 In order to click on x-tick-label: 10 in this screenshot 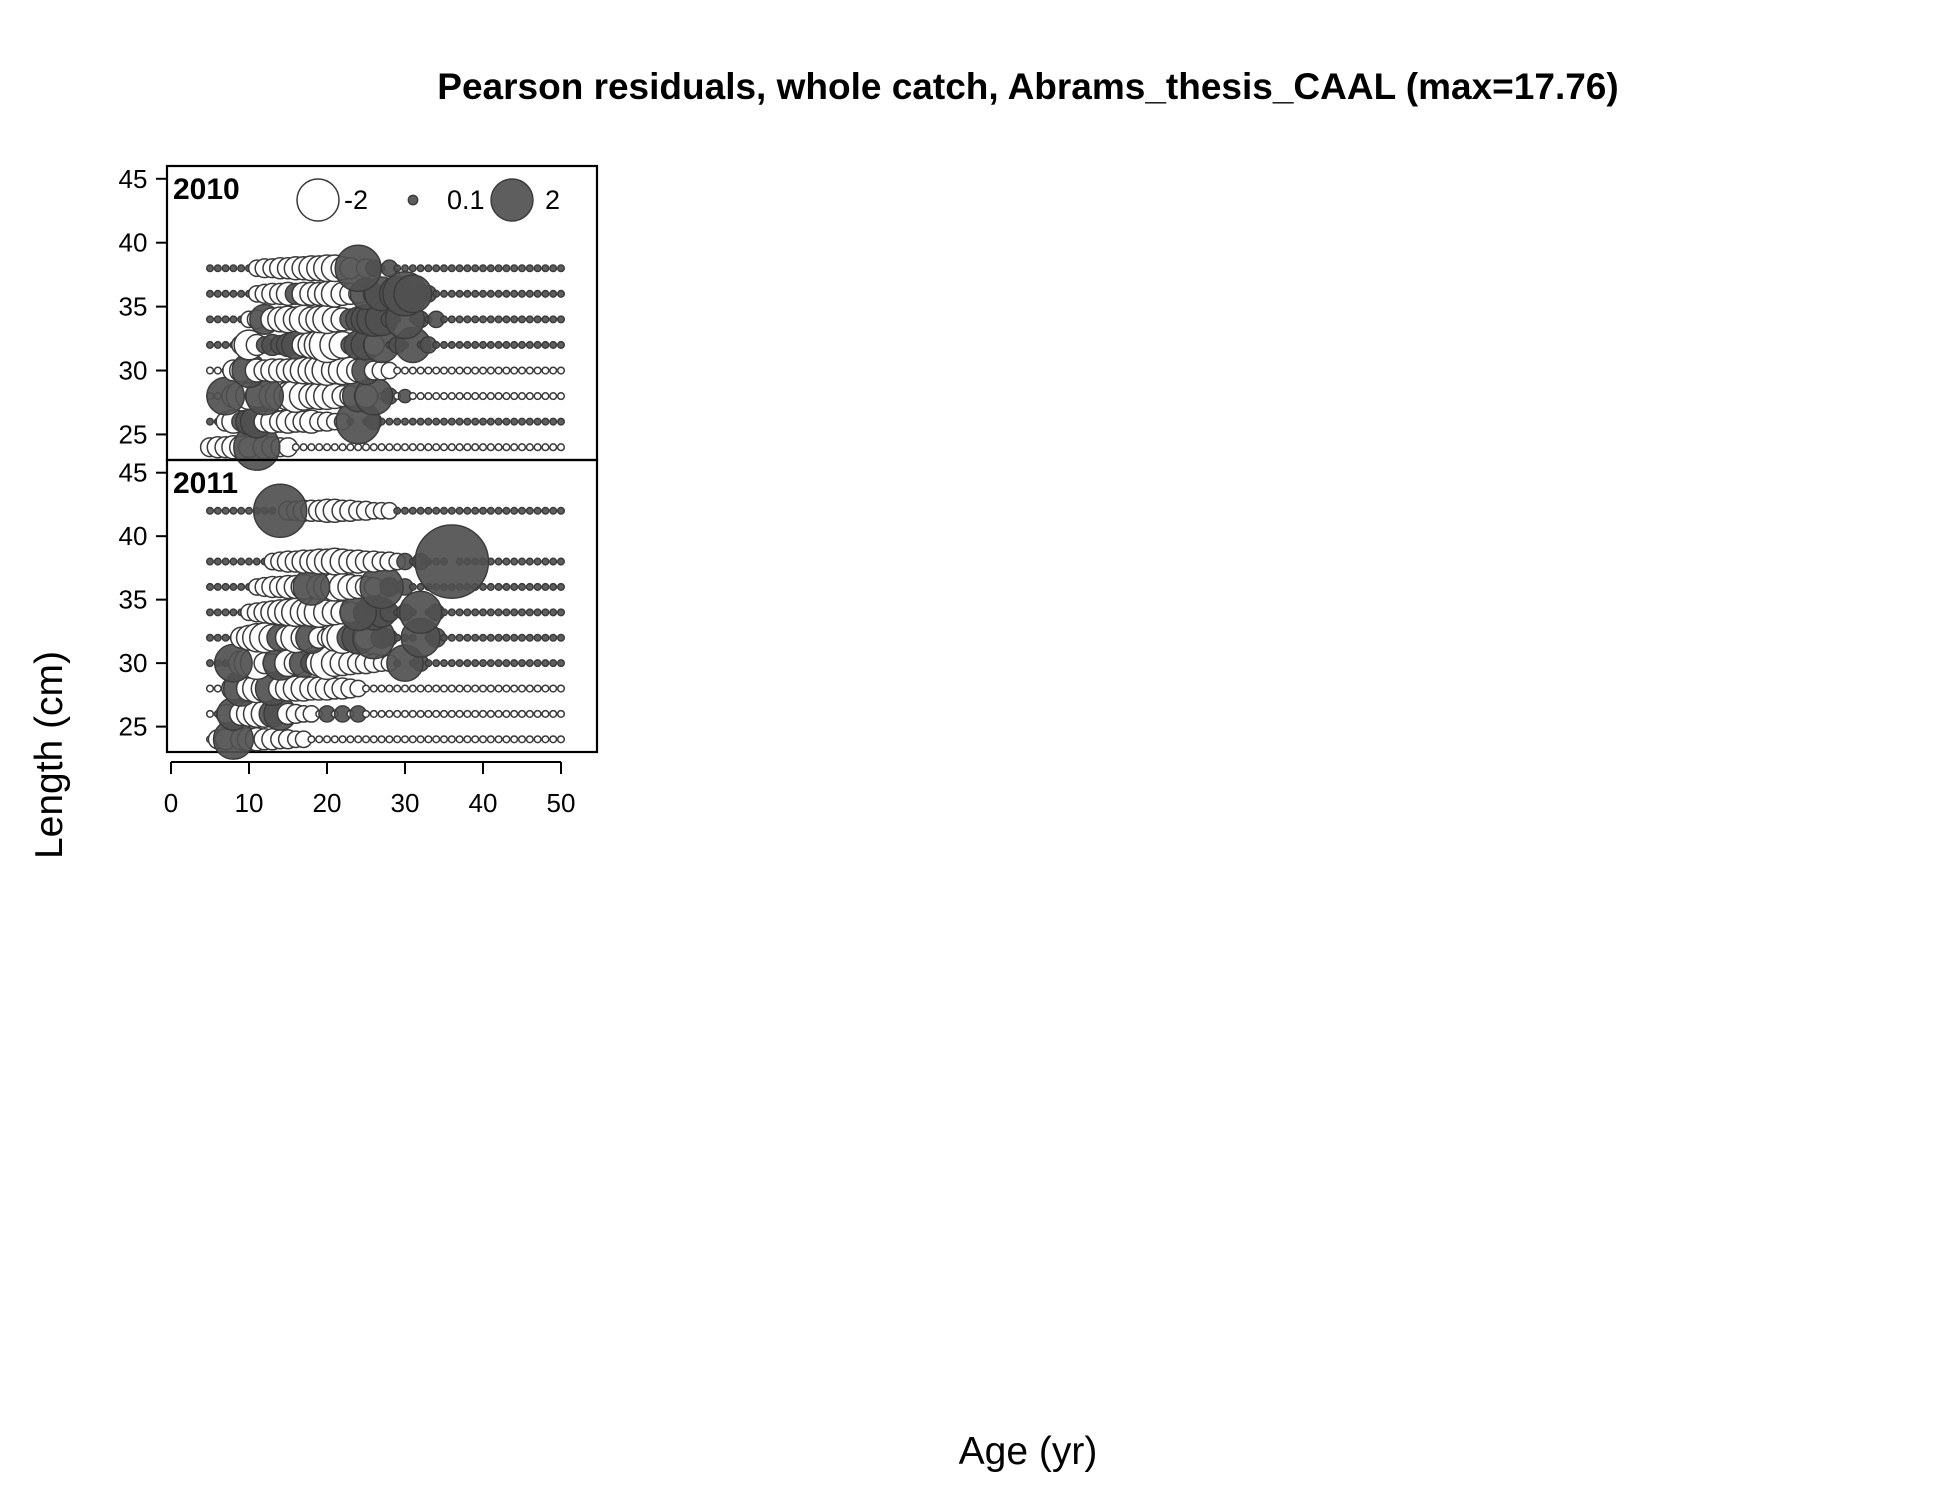, I will do `click(249, 803)`.